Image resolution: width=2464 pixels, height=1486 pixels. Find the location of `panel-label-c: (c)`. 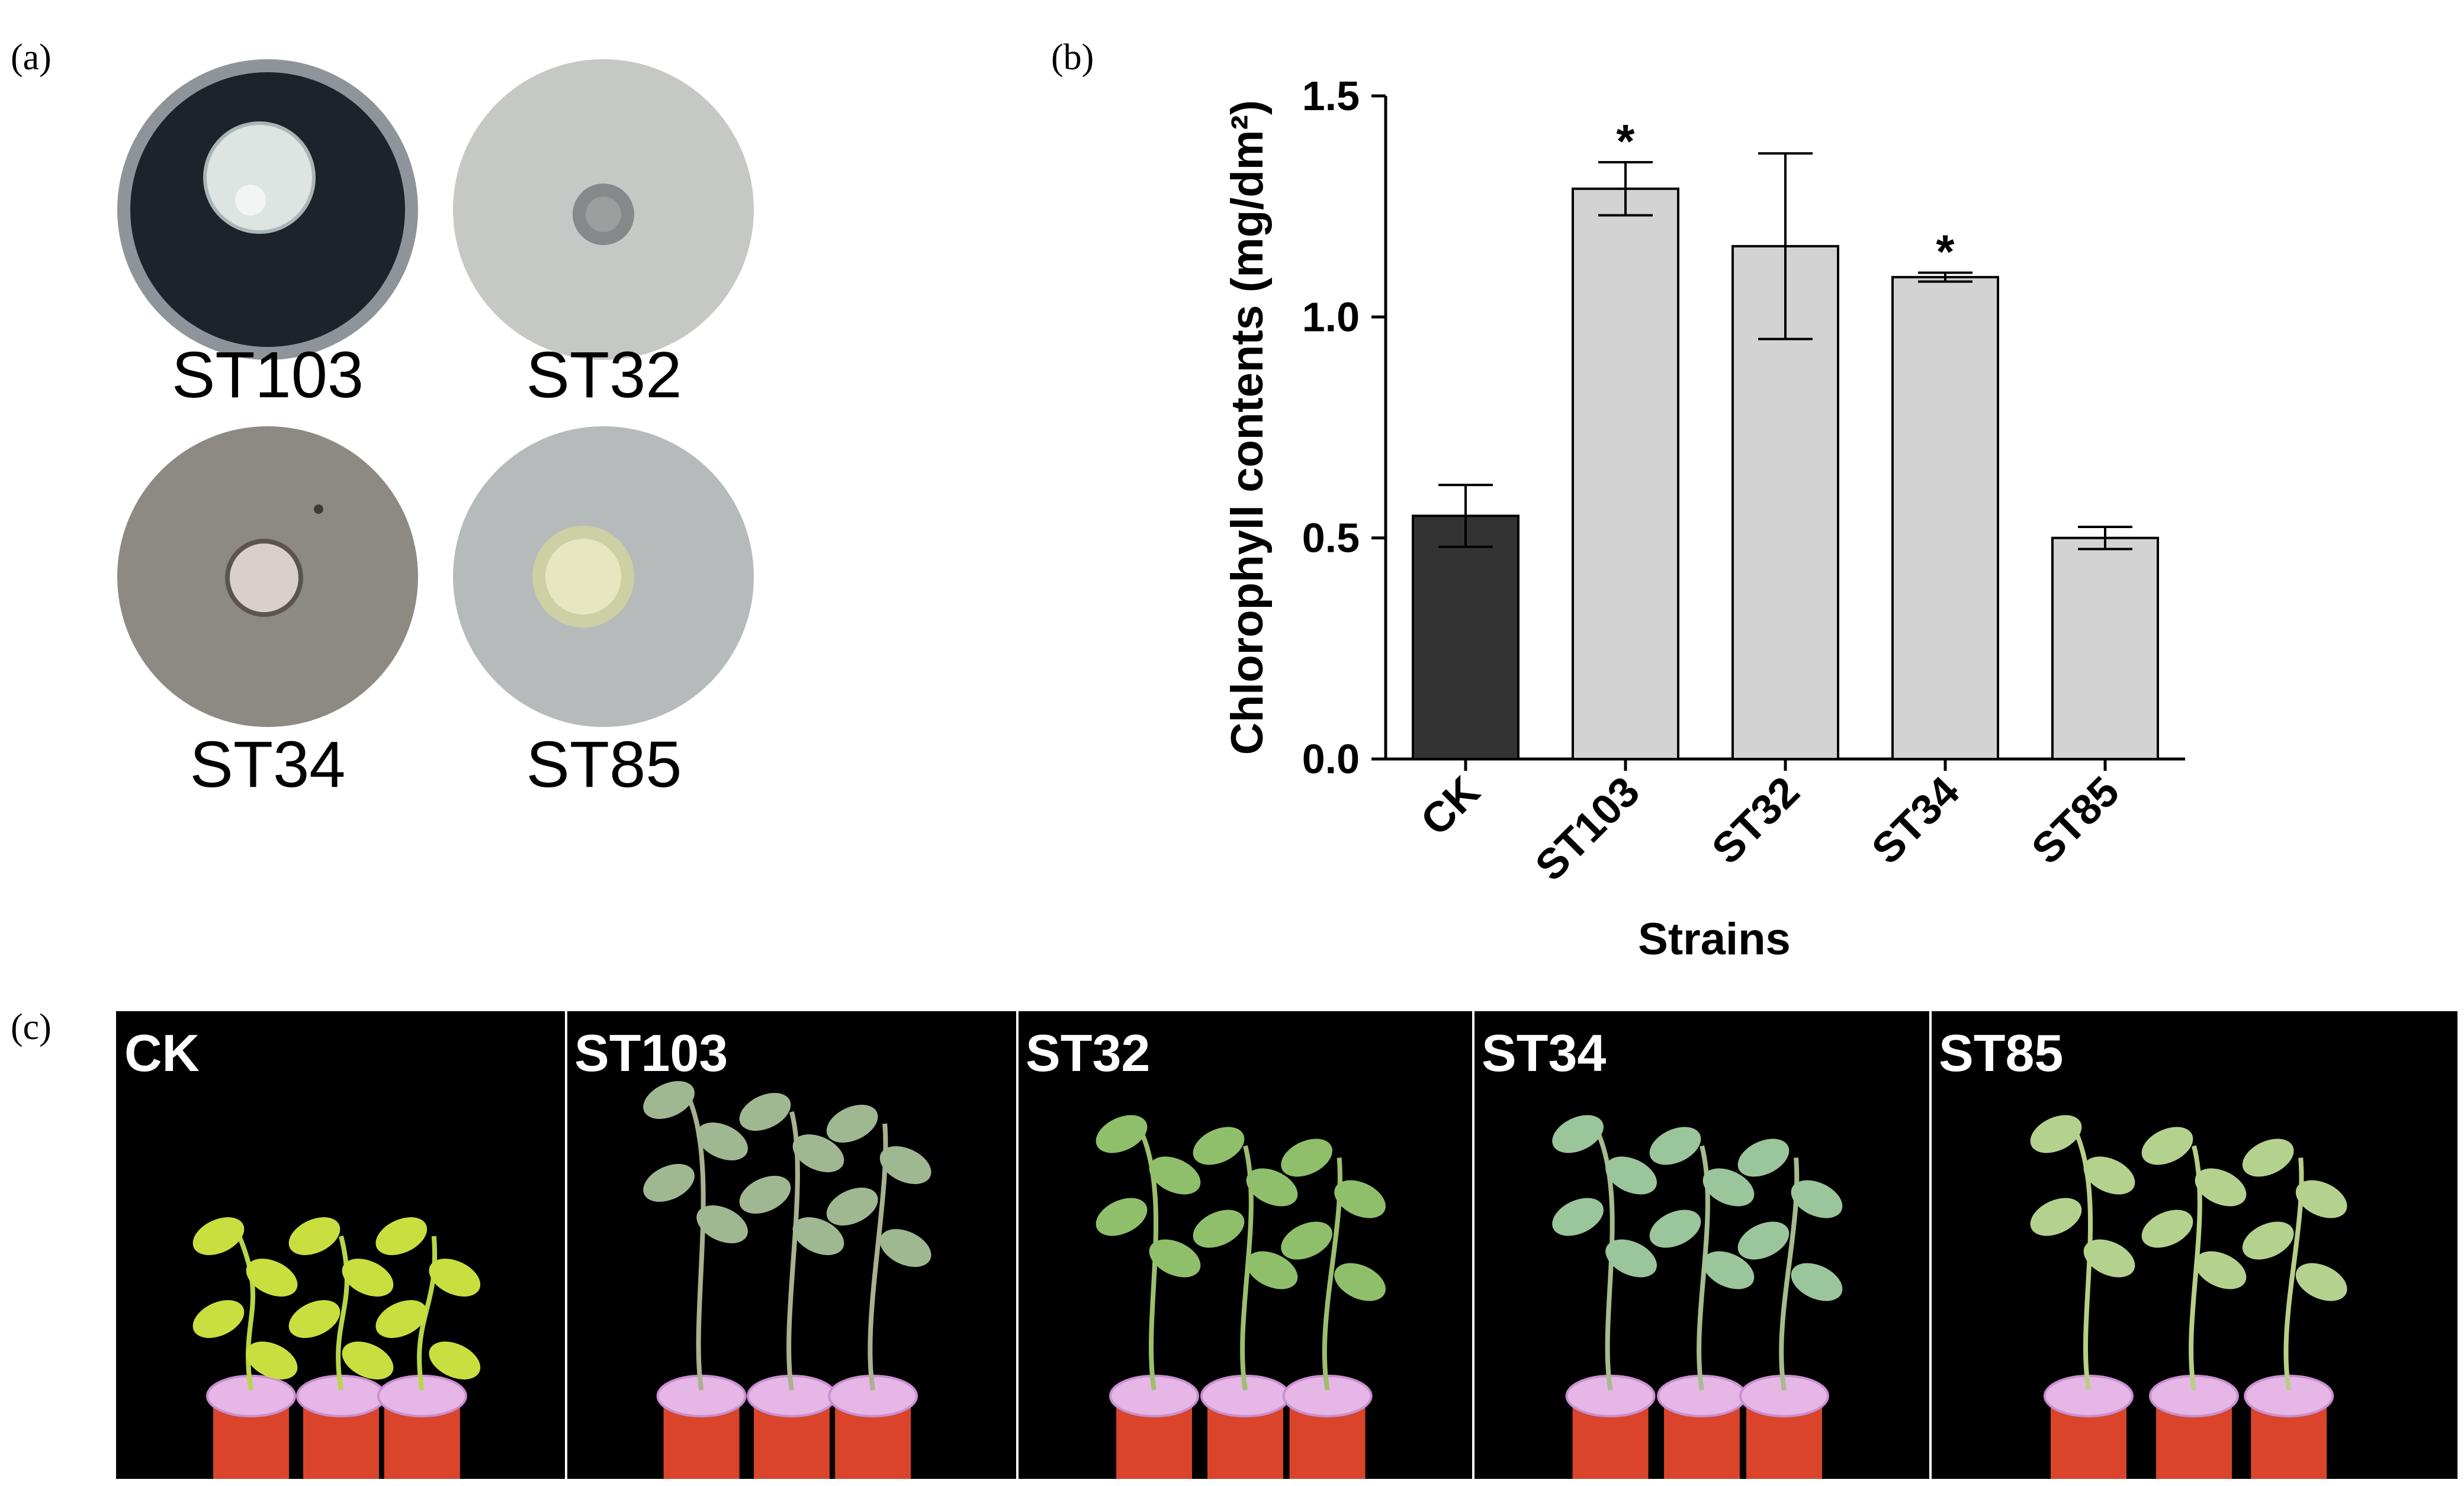

panel-label-c: (c) is located at coordinates (31, 1027).